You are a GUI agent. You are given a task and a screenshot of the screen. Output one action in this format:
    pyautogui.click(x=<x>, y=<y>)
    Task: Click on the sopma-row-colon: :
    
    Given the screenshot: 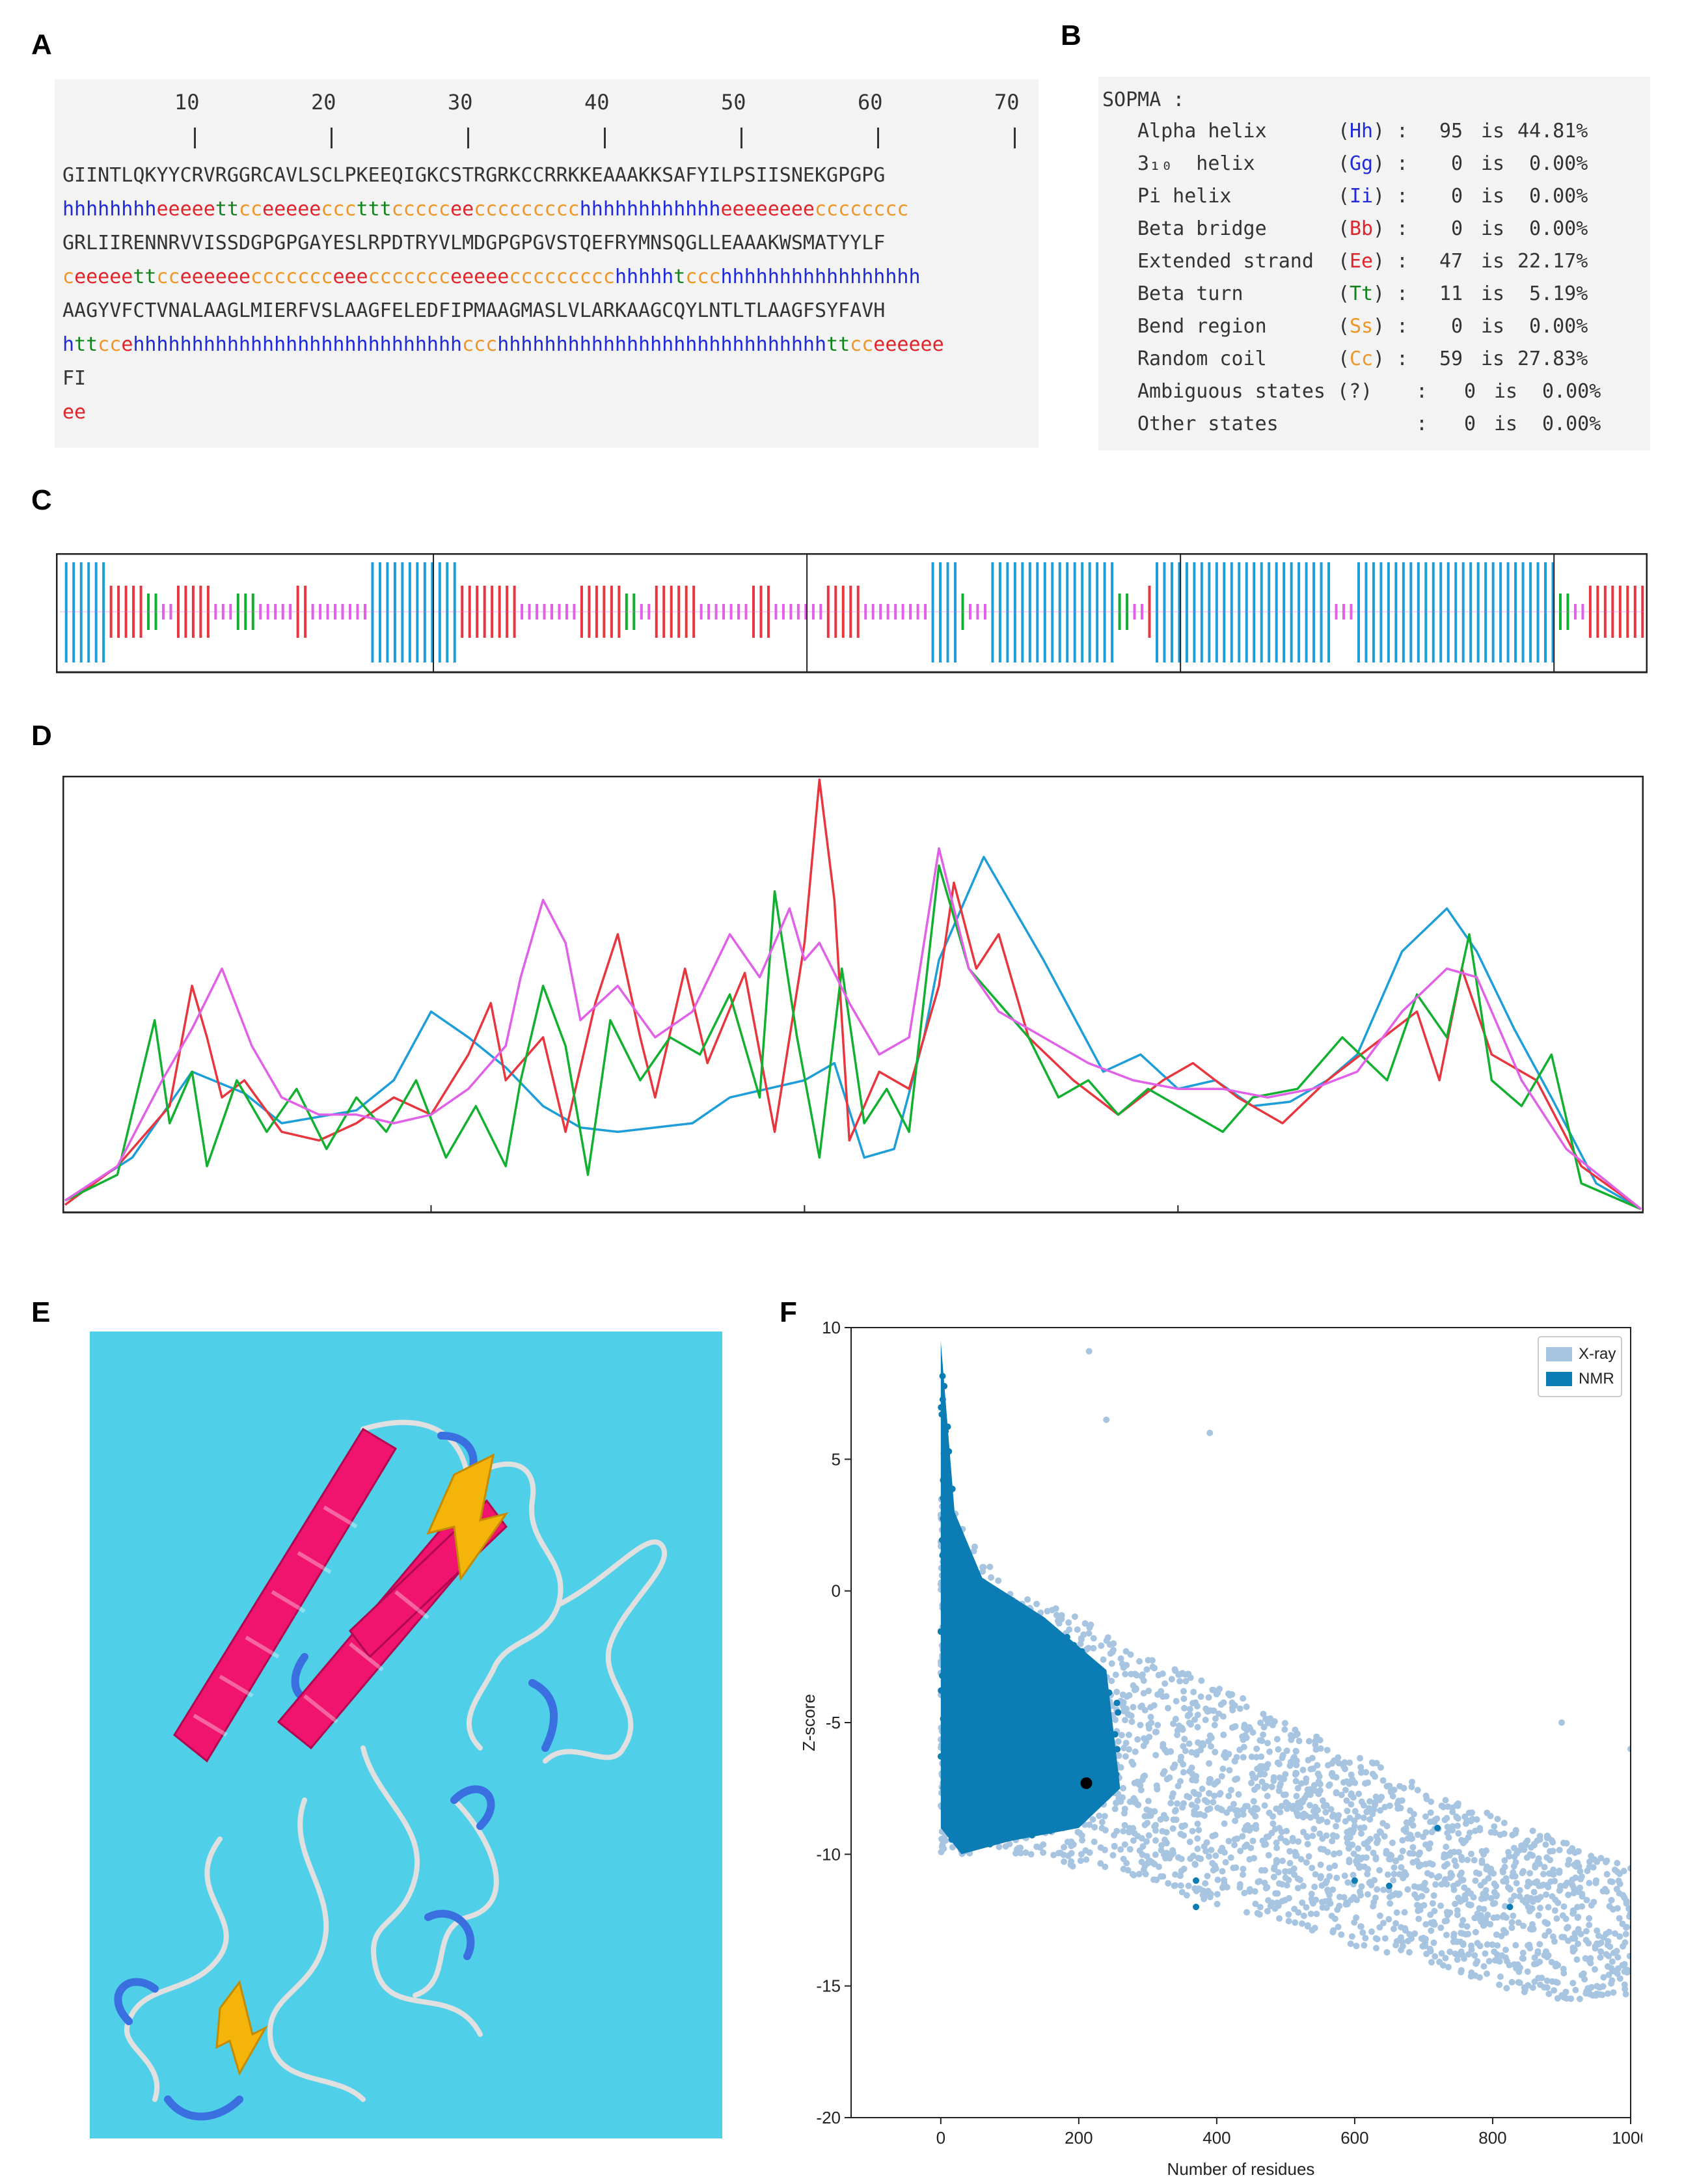 What is the action you would take?
    pyautogui.click(x=1402, y=197)
    